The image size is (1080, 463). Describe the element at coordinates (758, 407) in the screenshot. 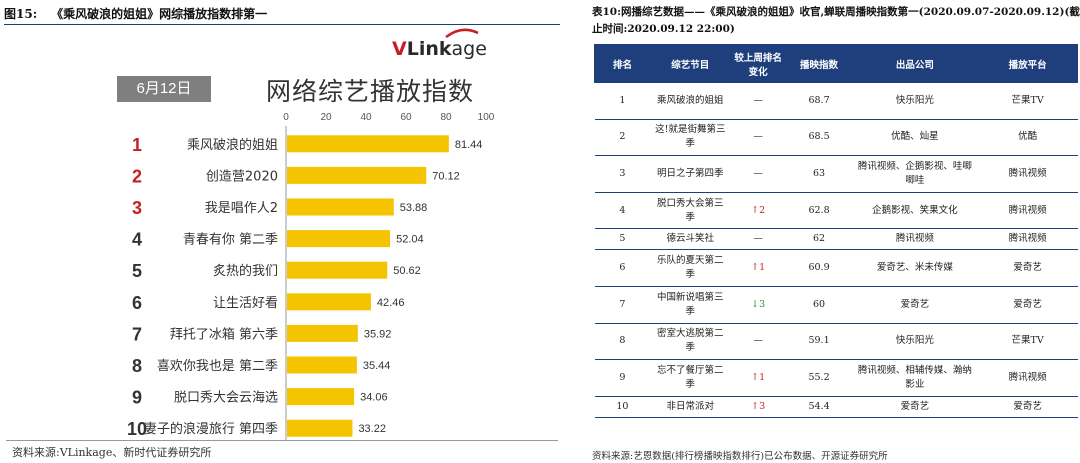

I see `cell-change: ↑3` at that location.